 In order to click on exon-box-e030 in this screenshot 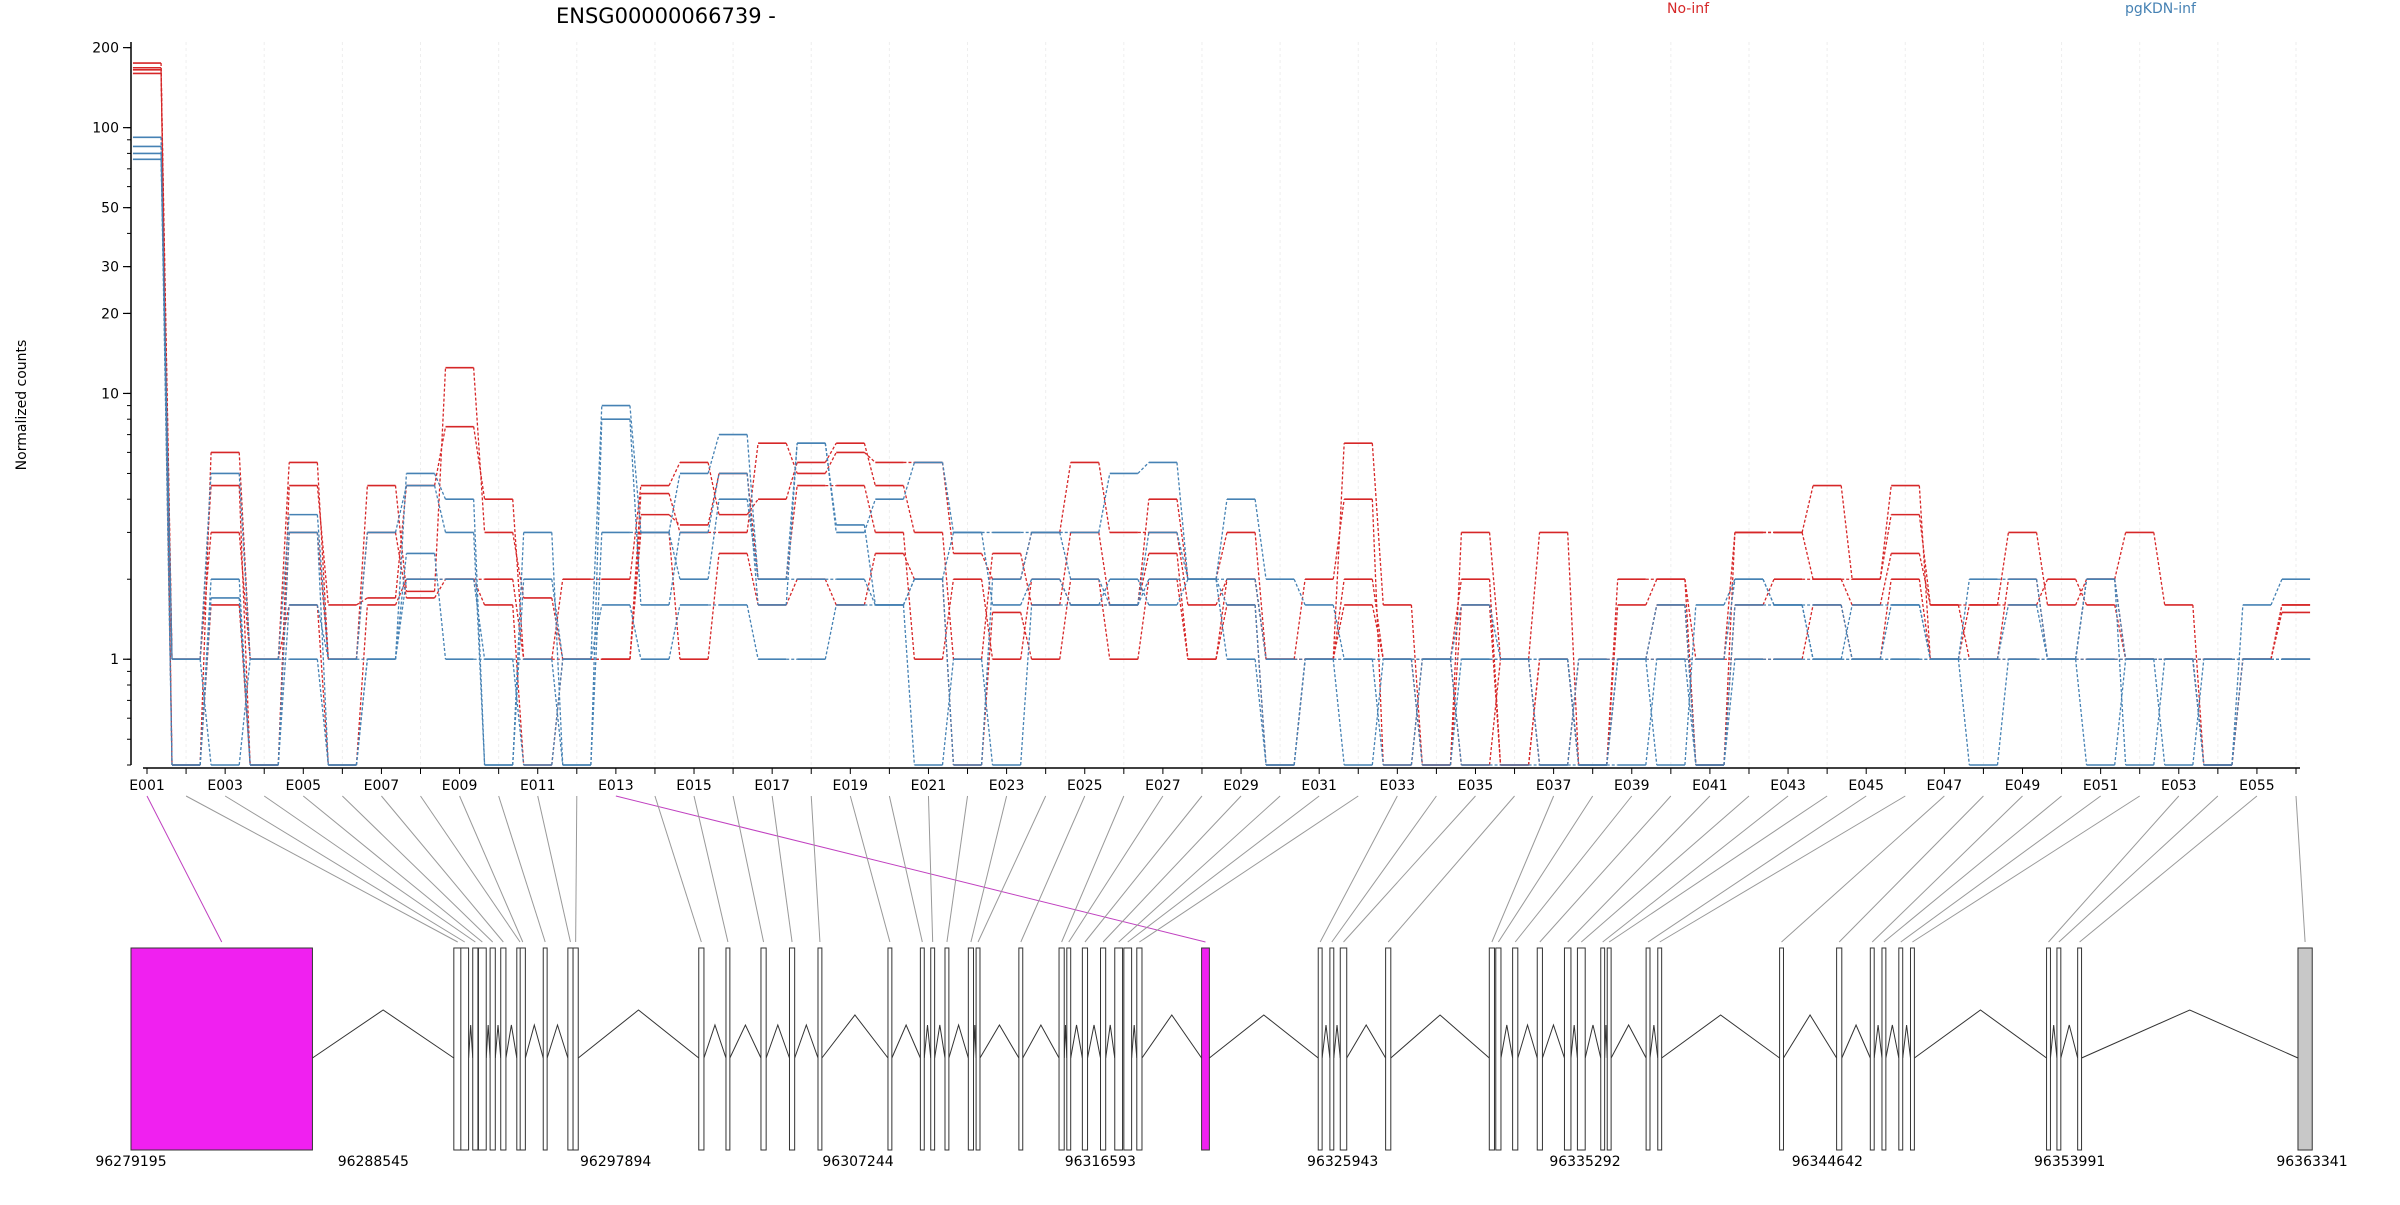, I will do `click(1119, 1049)`.